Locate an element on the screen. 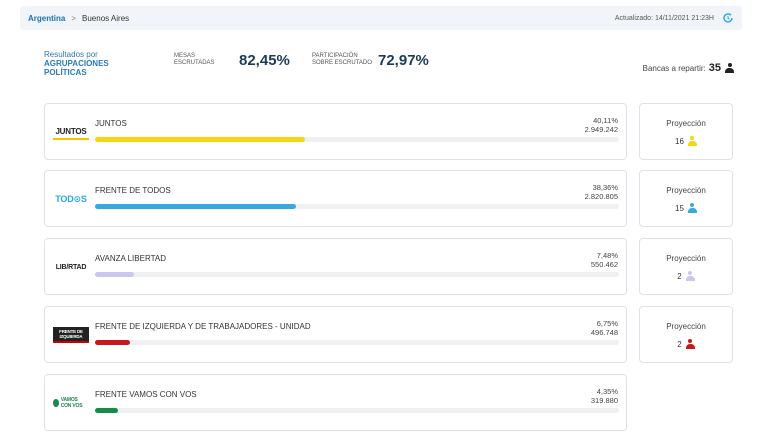  party-votes: 2.949.242 is located at coordinates (601, 129).